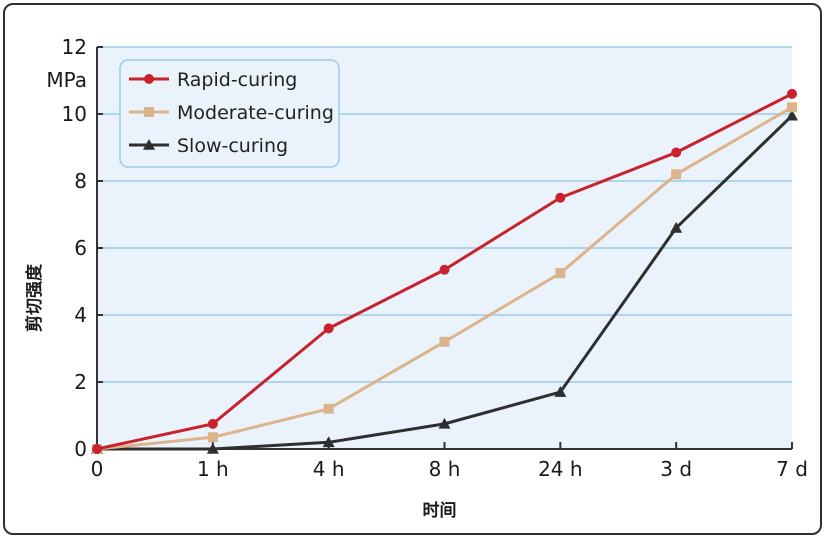 Image resolution: width=825 pixels, height=540 pixels. I want to click on legend-item: Slow-curing, so click(208, 146).